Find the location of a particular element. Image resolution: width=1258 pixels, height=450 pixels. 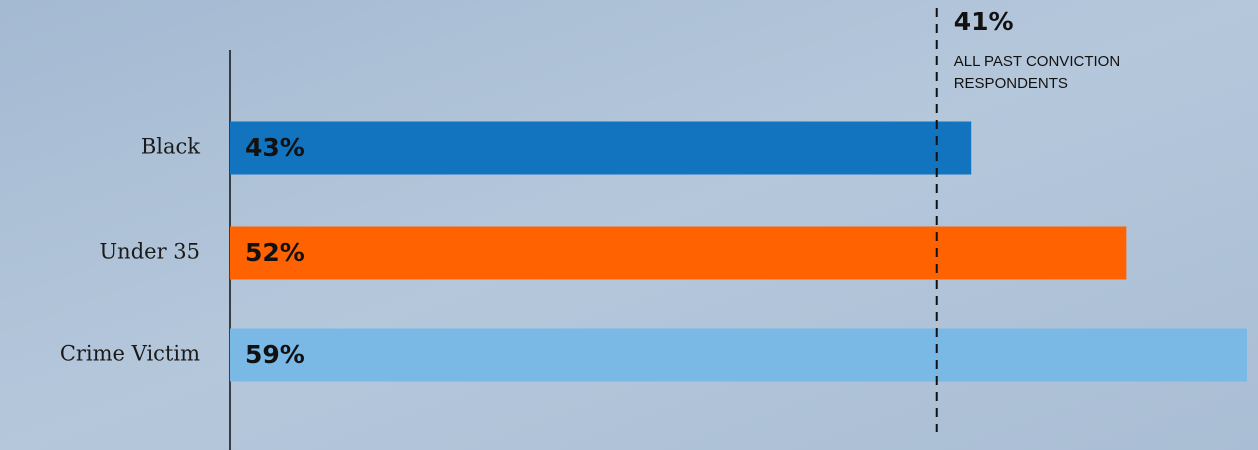

value-label: 59% is located at coordinates (275, 354).